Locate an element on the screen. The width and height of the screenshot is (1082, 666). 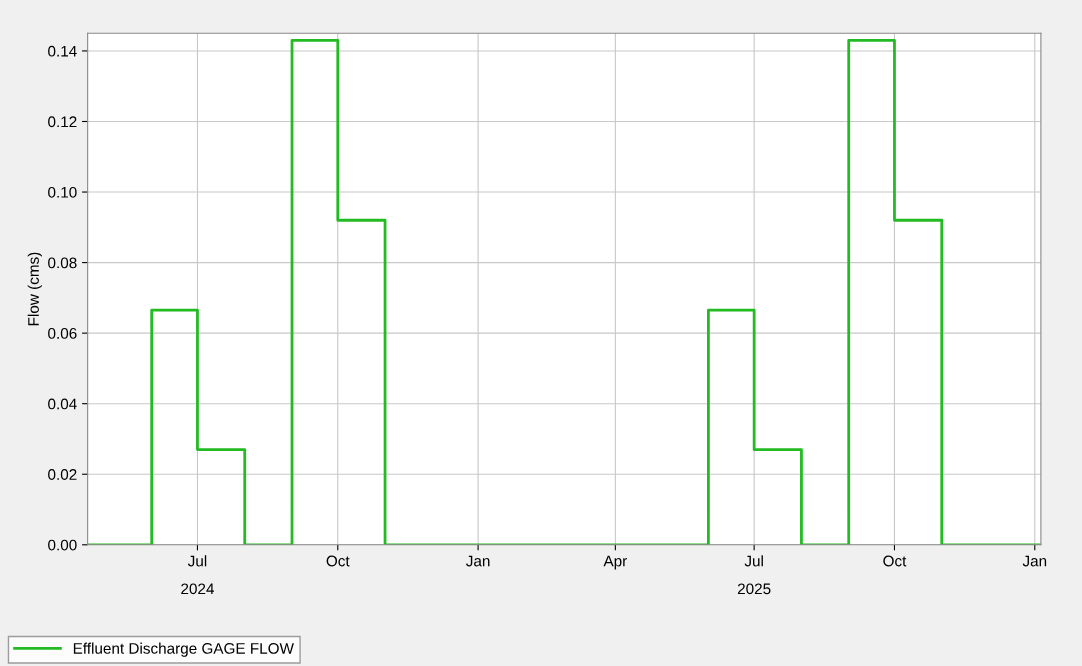
y-tick-label: 0.12 is located at coordinates (62, 122).